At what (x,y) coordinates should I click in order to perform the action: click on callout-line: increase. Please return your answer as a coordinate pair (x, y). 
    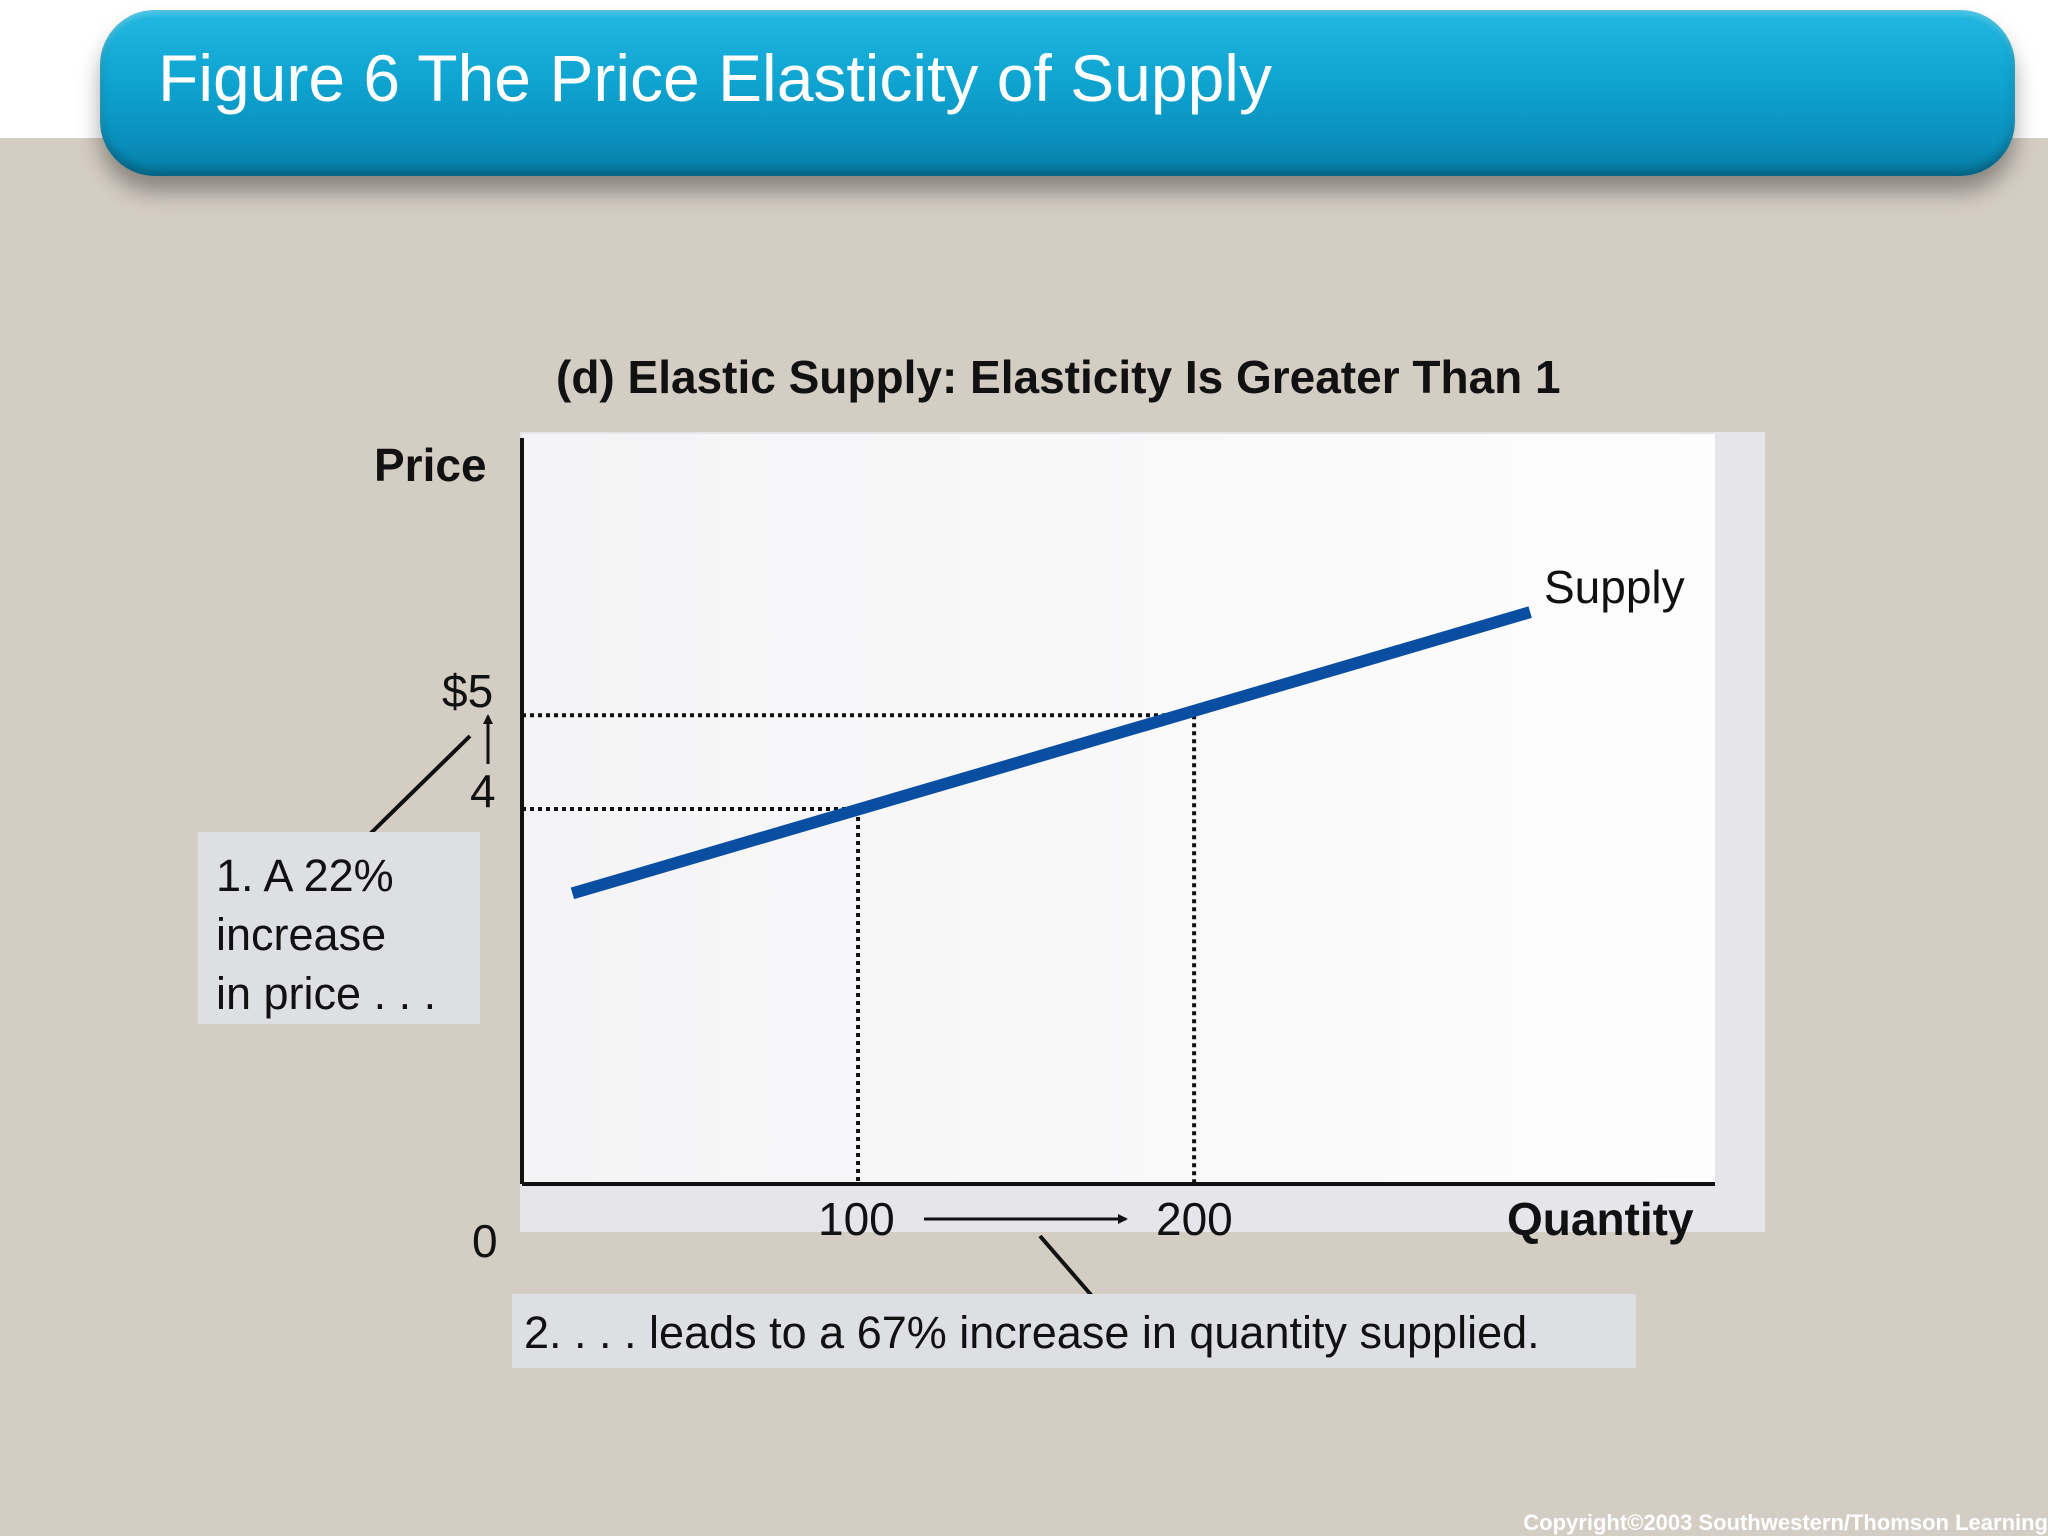
    Looking at the image, I should click on (301, 934).